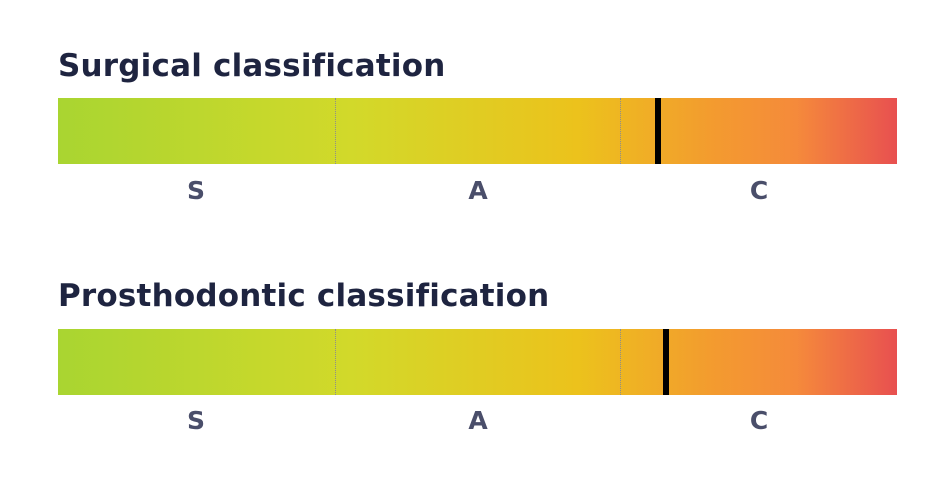  Describe the element at coordinates (666, 362) in the screenshot. I see `prosthodontic-classification-marker` at that location.